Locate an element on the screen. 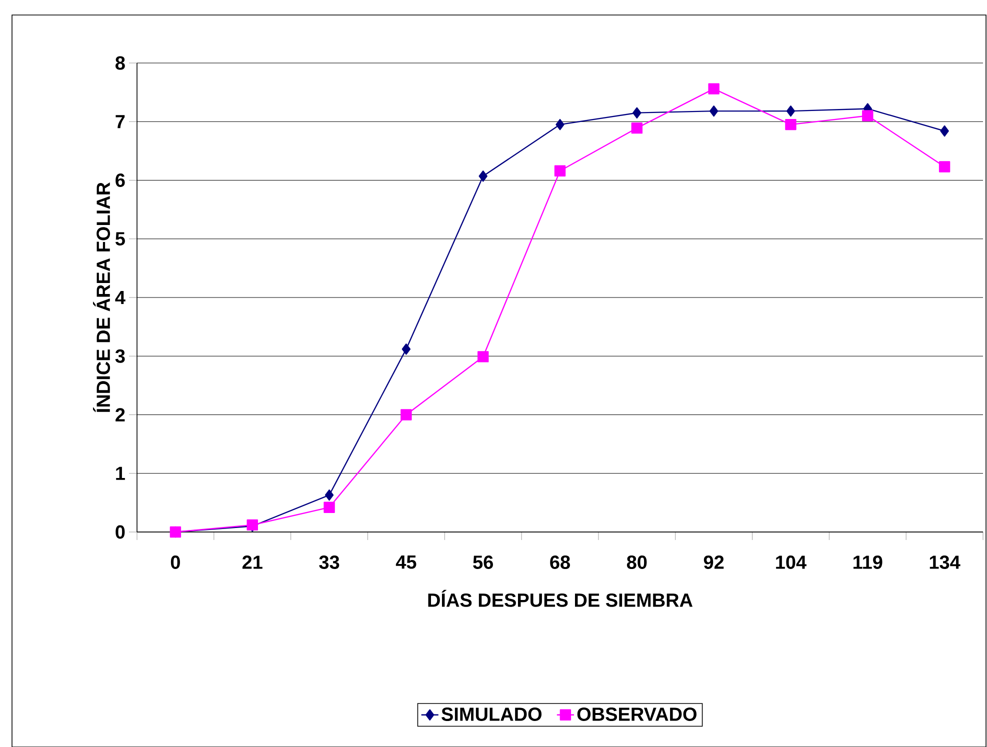  x-tick-label: 21 is located at coordinates (252, 562).